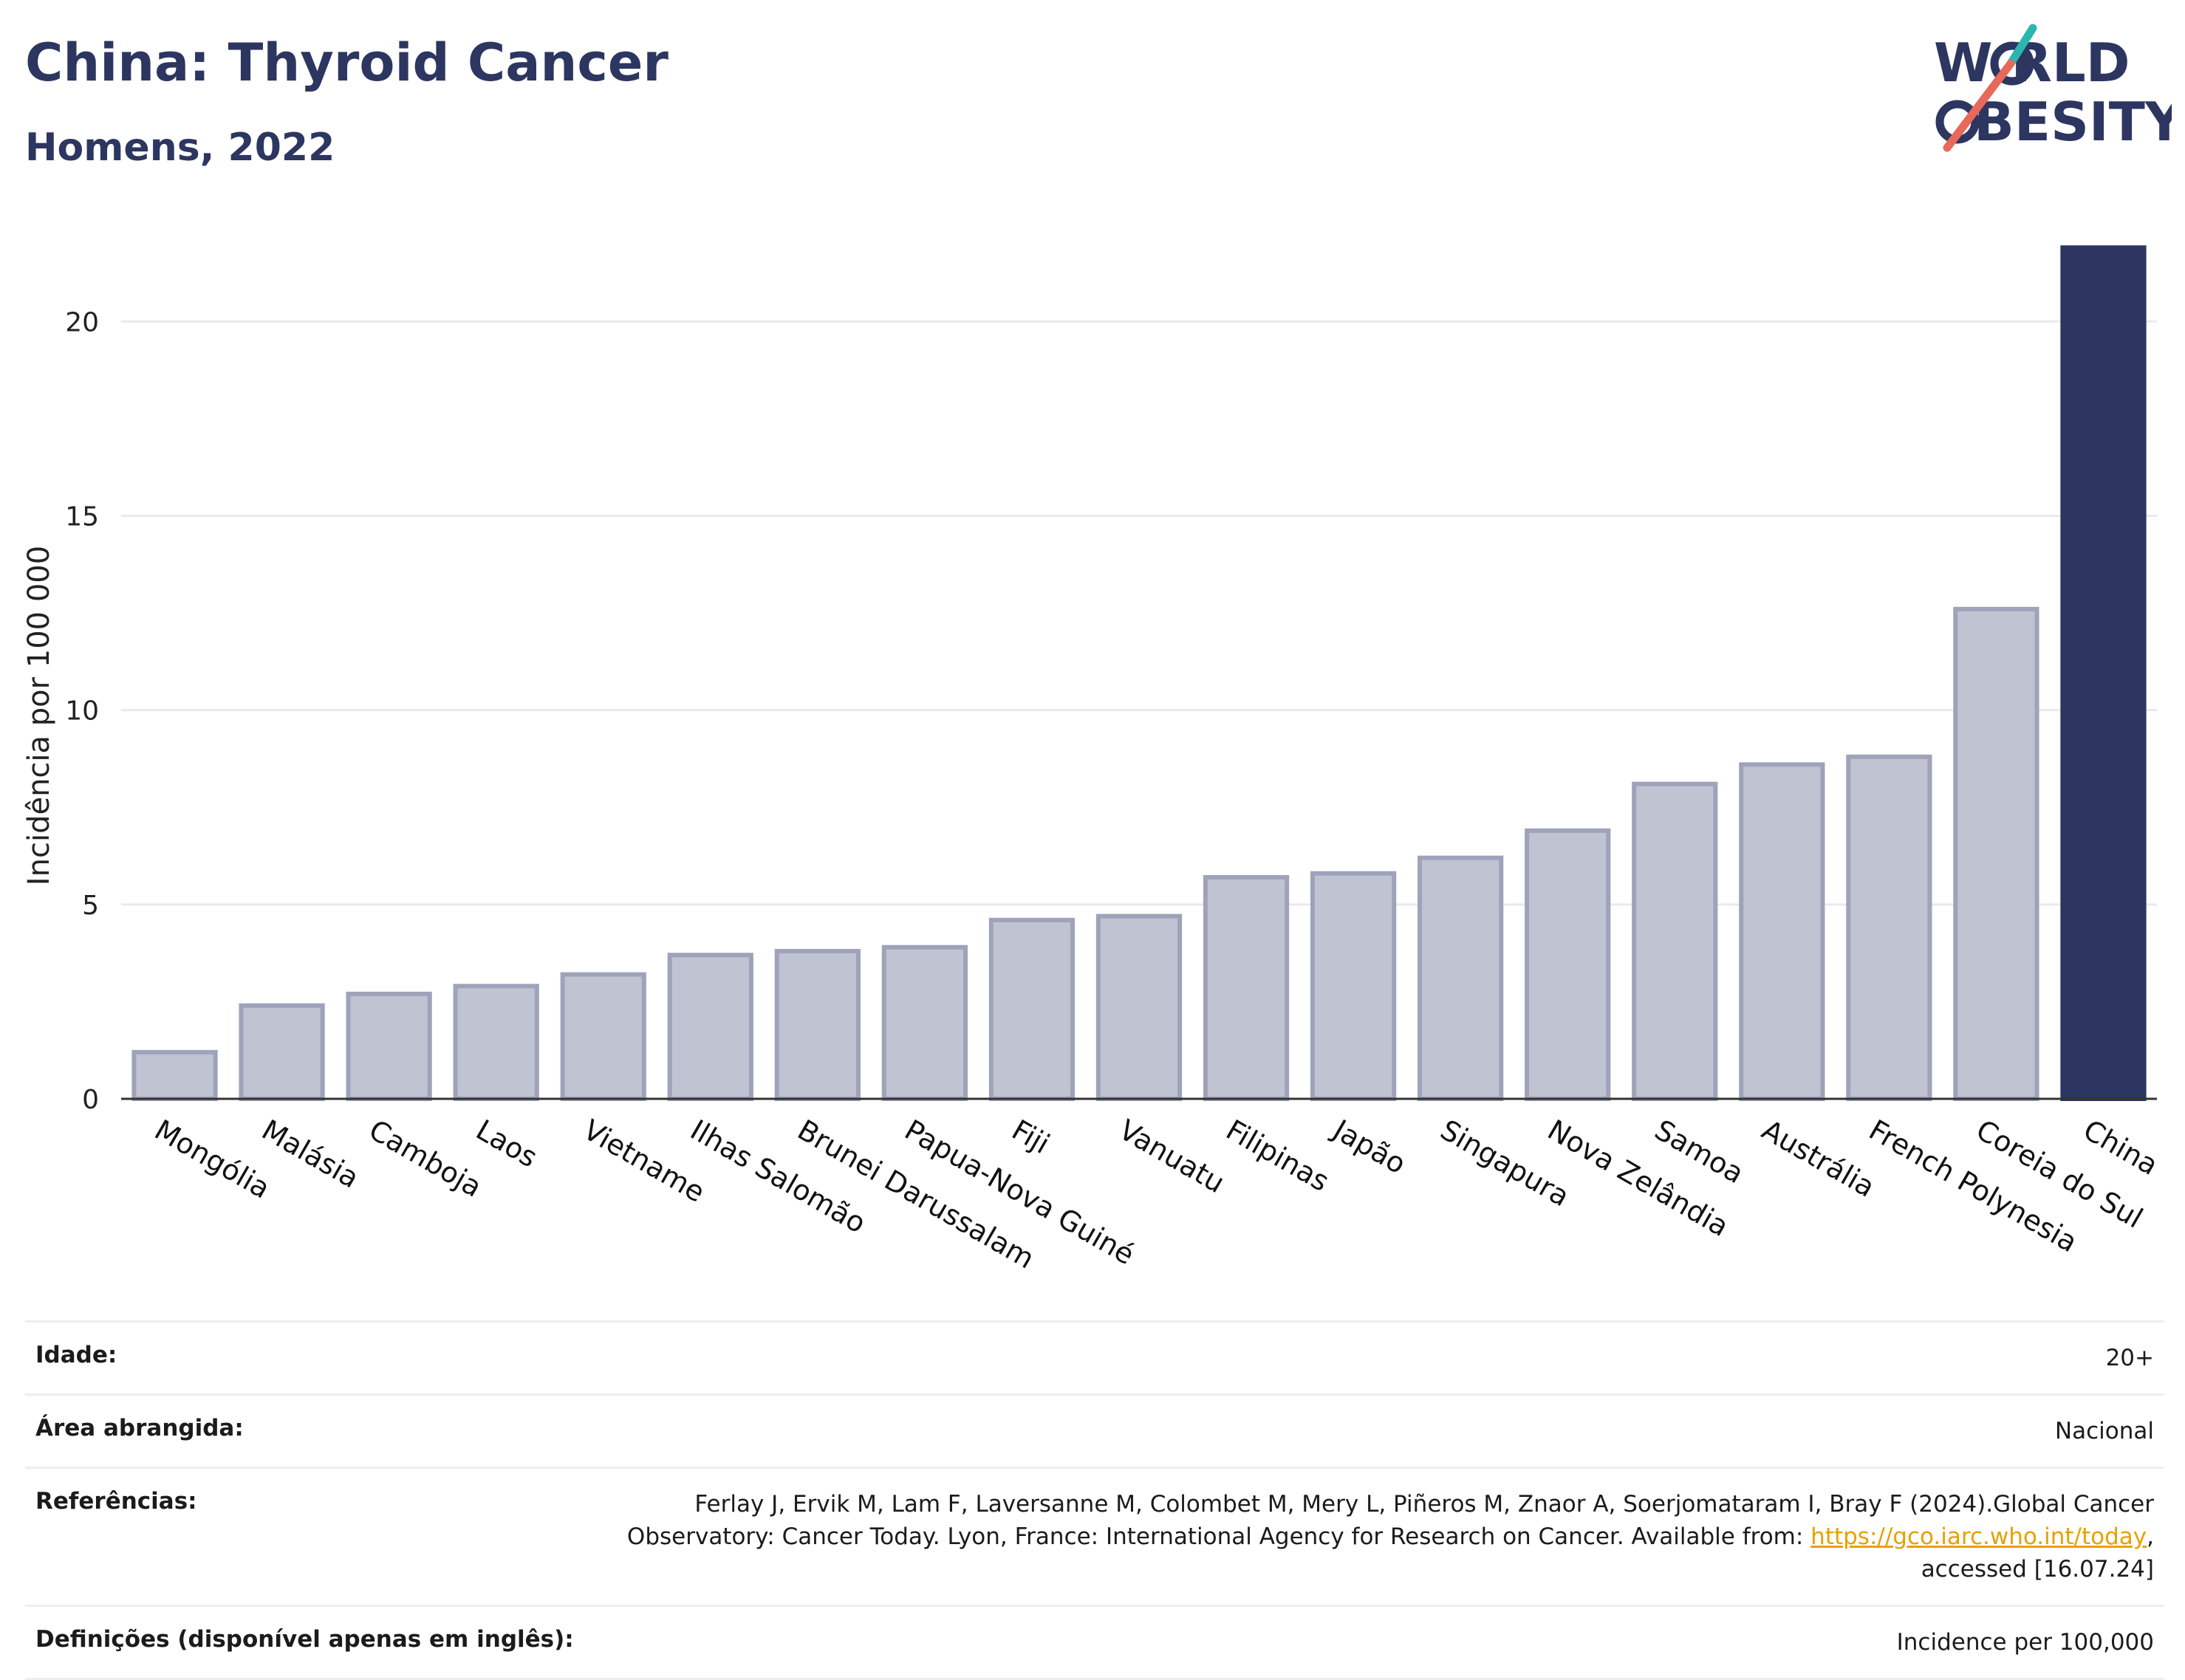  What do you see at coordinates (1030, 1137) in the screenshot?
I see `x-tick-label: Fiji` at bounding box center [1030, 1137].